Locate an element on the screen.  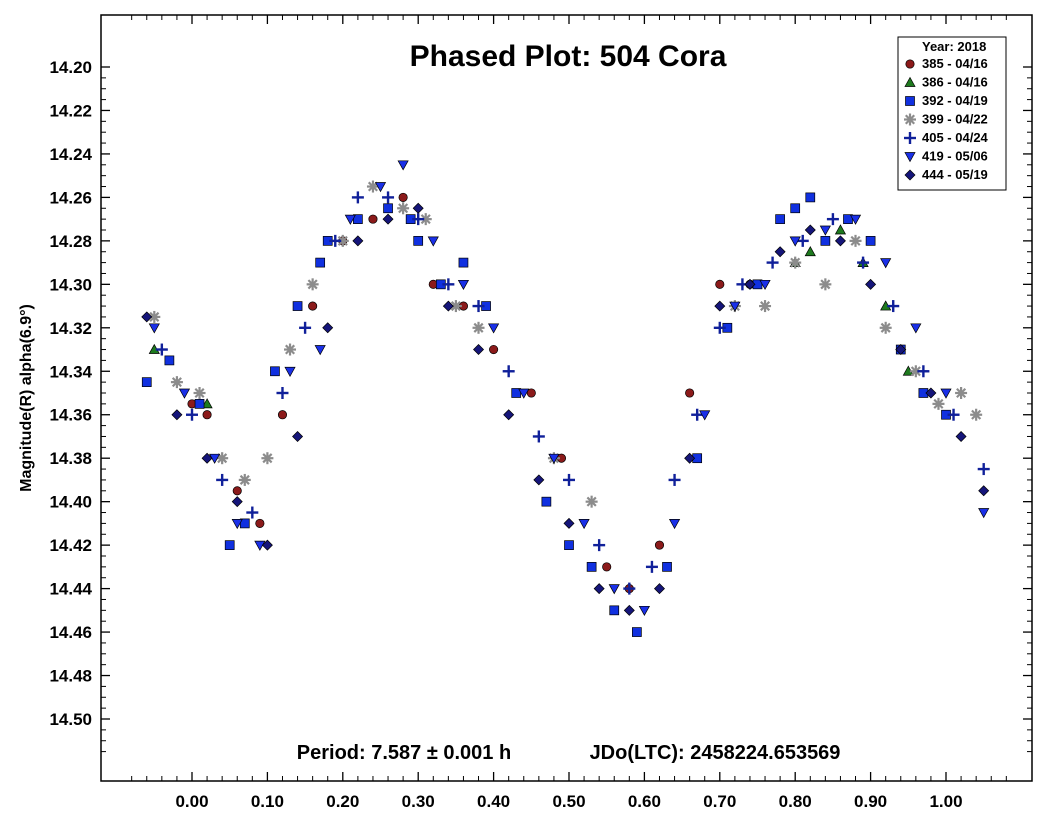
legend-box is located at coordinates (952, 113).